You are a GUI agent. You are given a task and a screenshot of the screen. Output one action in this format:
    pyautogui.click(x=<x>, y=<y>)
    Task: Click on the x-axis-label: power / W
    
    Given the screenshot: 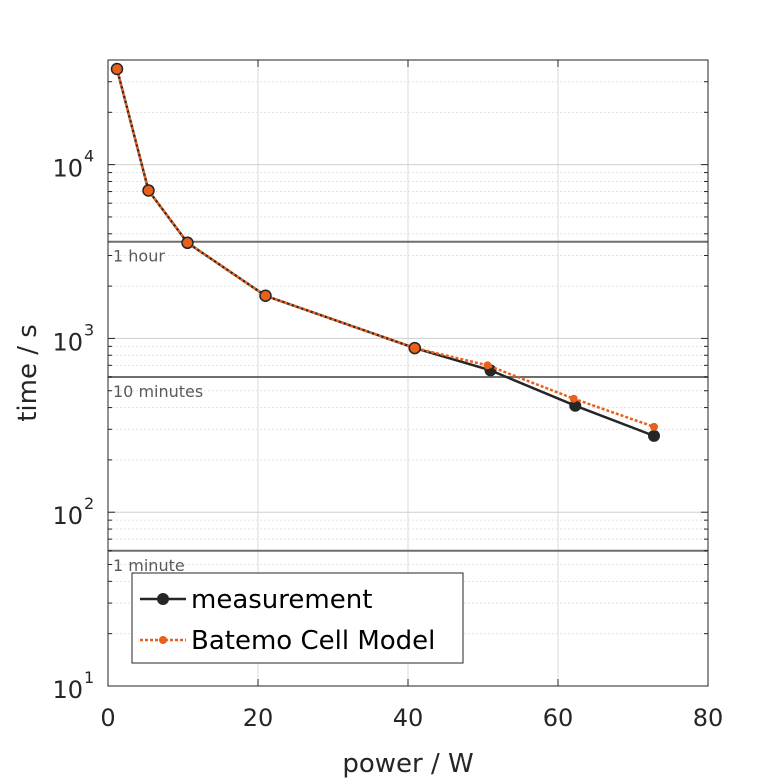 What is the action you would take?
    pyautogui.click(x=407, y=764)
    